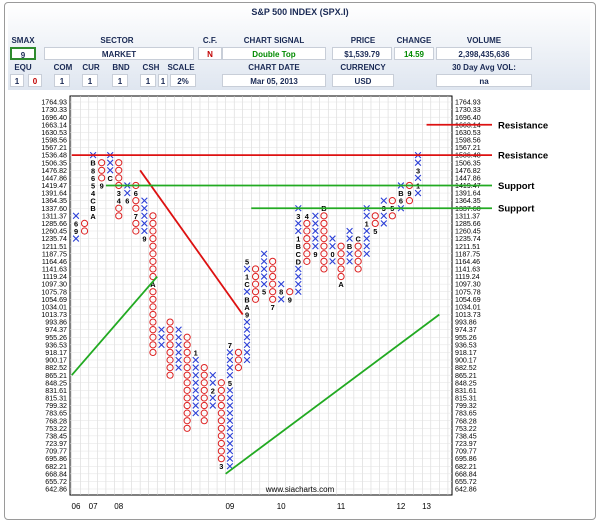 The image size is (600, 521). What do you see at coordinates (119, 201) in the screenshot?
I see `month-marker: 4` at bounding box center [119, 201].